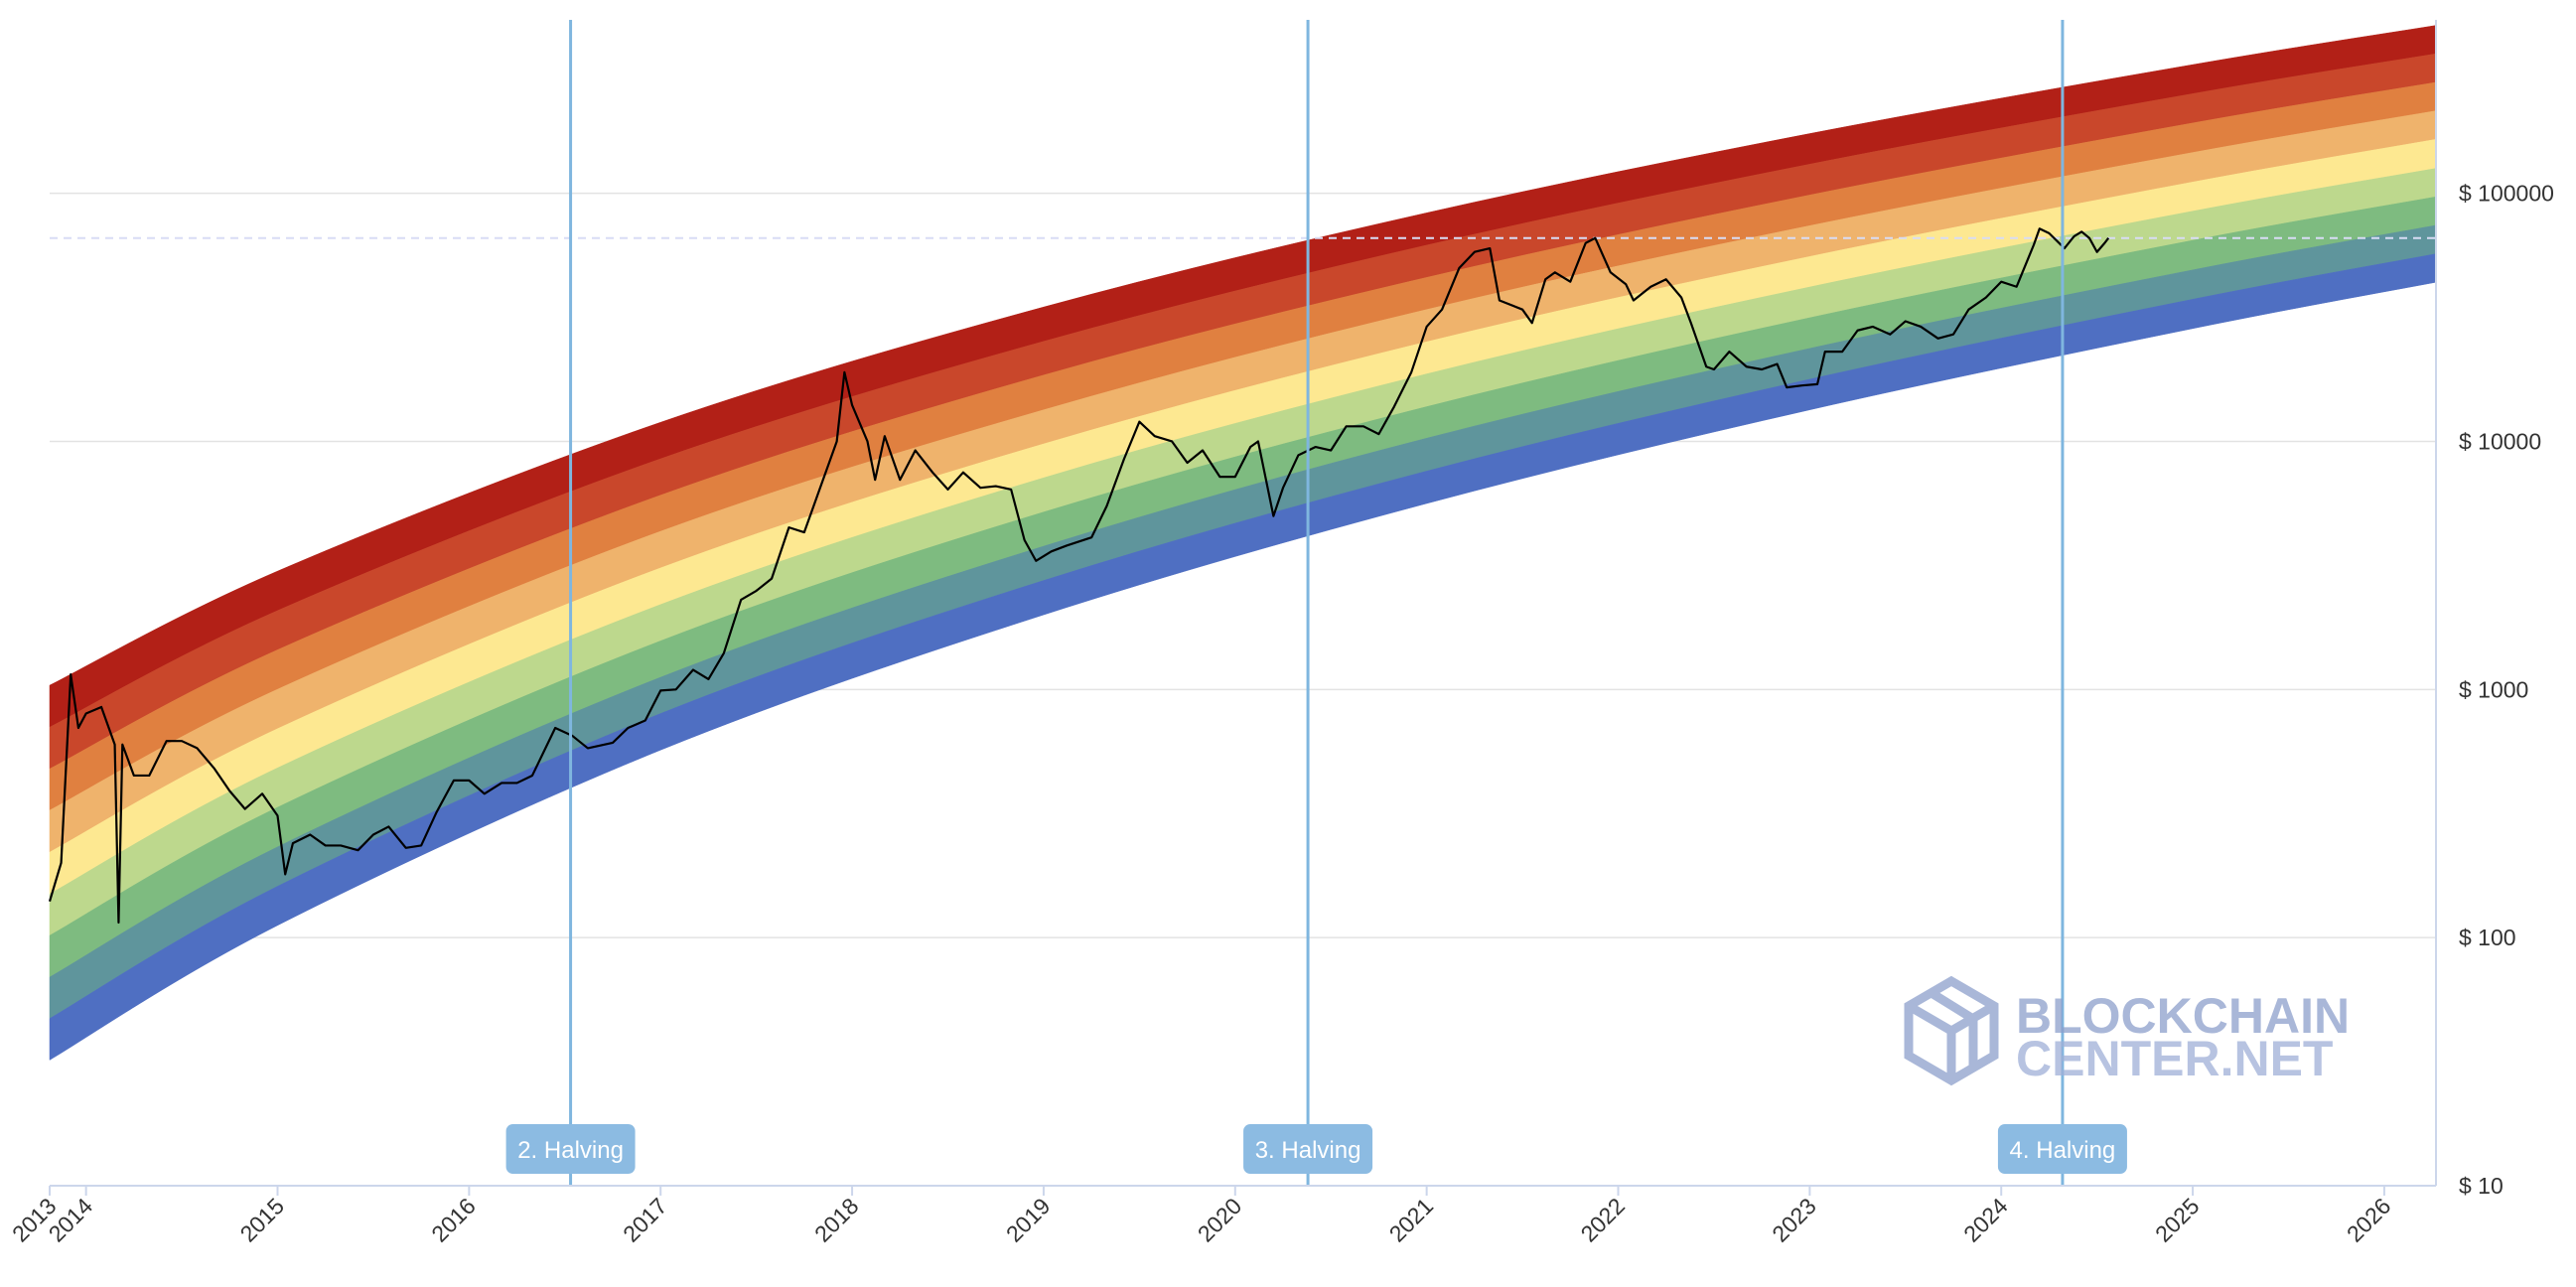  Describe the element at coordinates (2506, 194) in the screenshot. I see `y-tick-label: $ 100000` at that location.